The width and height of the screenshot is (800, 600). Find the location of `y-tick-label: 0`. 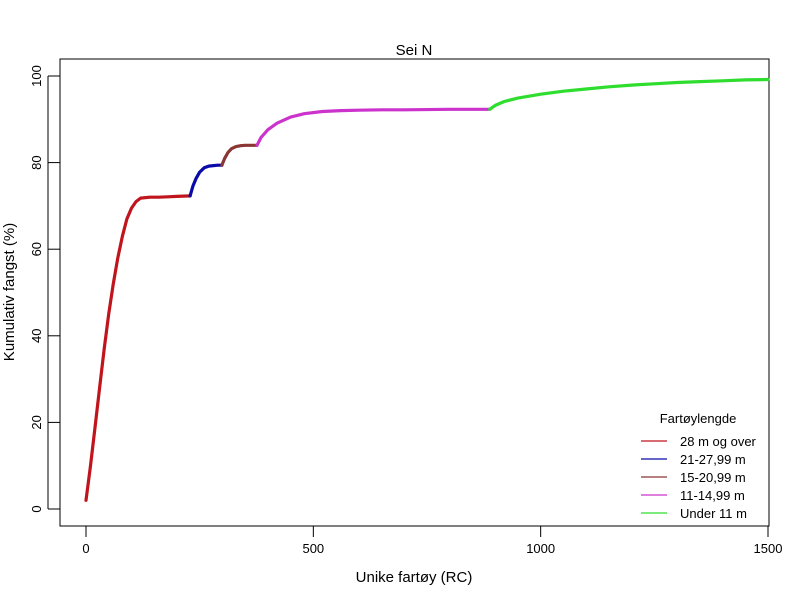

y-tick-label: 0 is located at coordinates (36, 508).